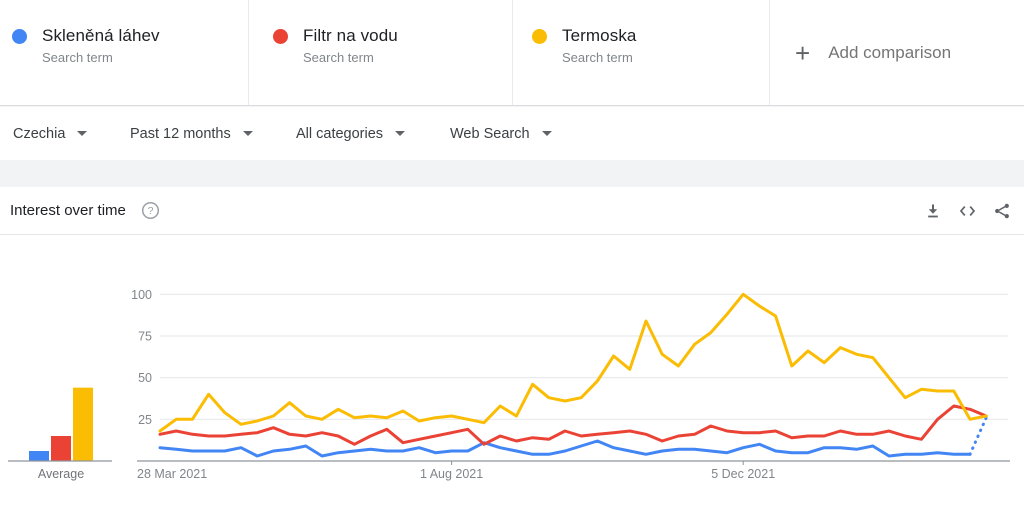  I want to click on time-range-filter-dropdown: Past 12 months, so click(191, 133).